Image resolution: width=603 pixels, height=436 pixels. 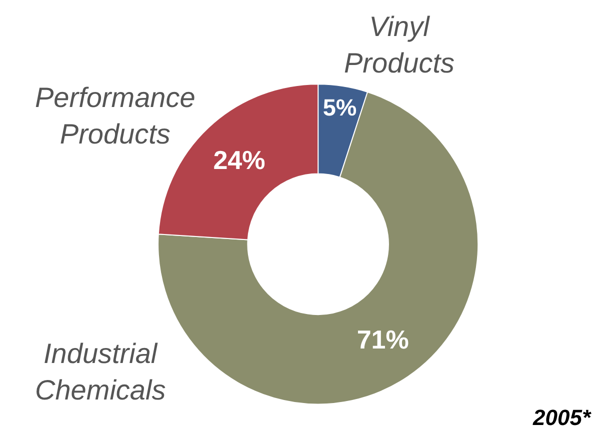 I want to click on data-label: 71%, so click(x=382, y=339).